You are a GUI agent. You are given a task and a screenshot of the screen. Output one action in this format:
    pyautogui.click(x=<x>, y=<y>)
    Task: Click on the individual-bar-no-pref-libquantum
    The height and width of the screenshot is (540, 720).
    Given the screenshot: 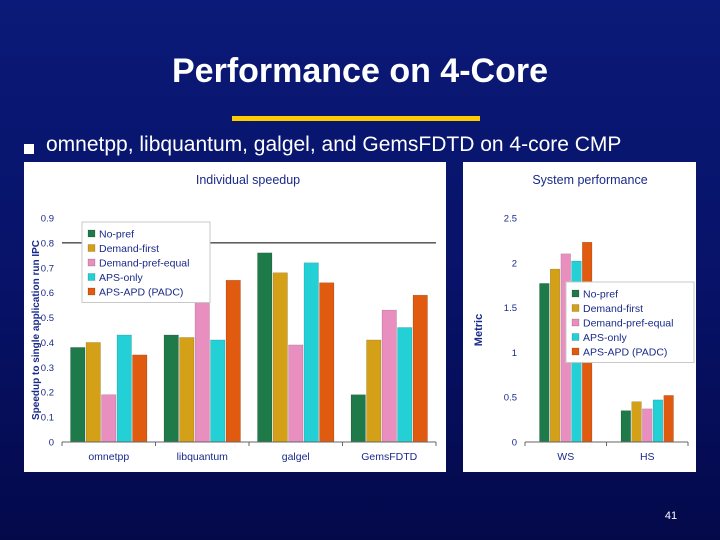 What is the action you would take?
    pyautogui.click(x=171, y=388)
    